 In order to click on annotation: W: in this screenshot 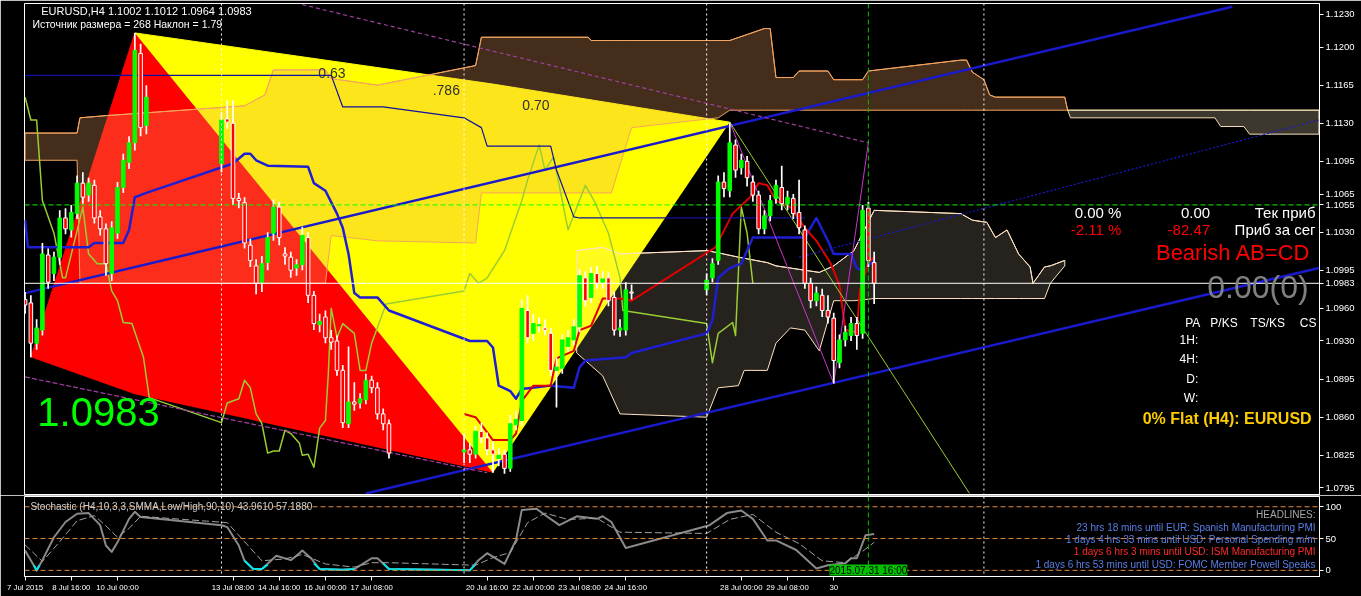, I will do `click(1191, 397)`.